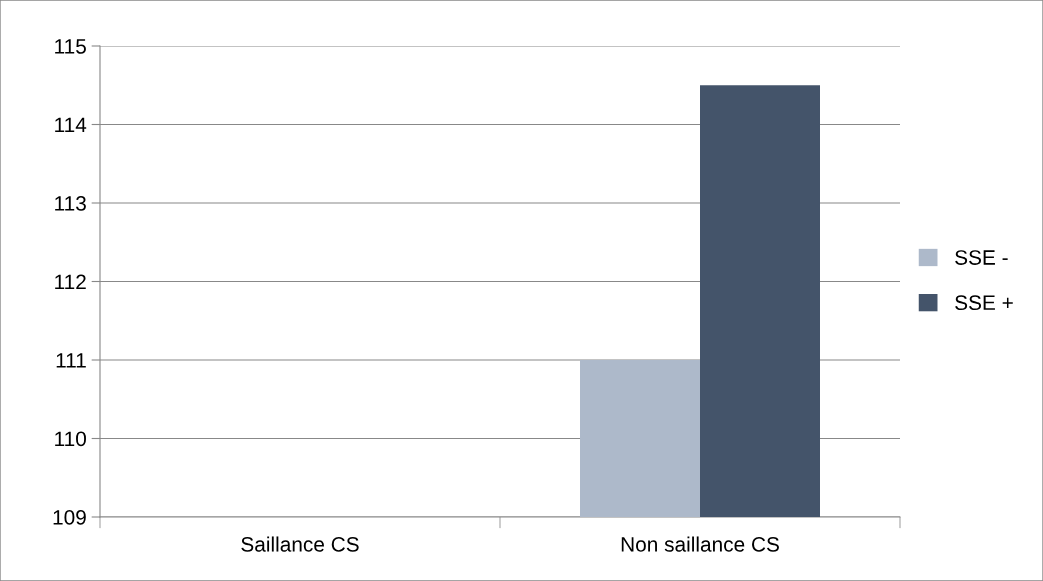  I want to click on x-tick-label: Non saillance CS, so click(700, 544).